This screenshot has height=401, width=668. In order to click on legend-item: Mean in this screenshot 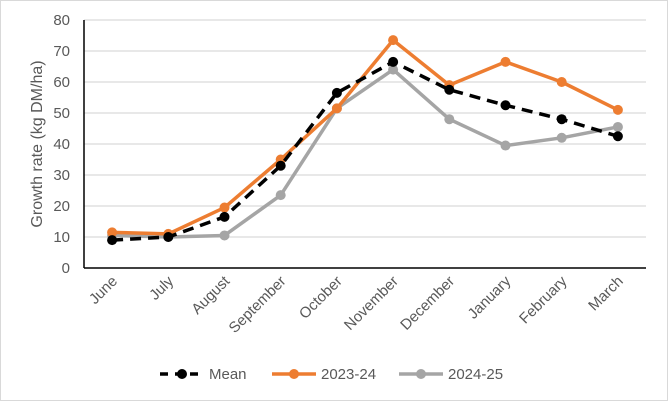, I will do `click(203, 374)`.